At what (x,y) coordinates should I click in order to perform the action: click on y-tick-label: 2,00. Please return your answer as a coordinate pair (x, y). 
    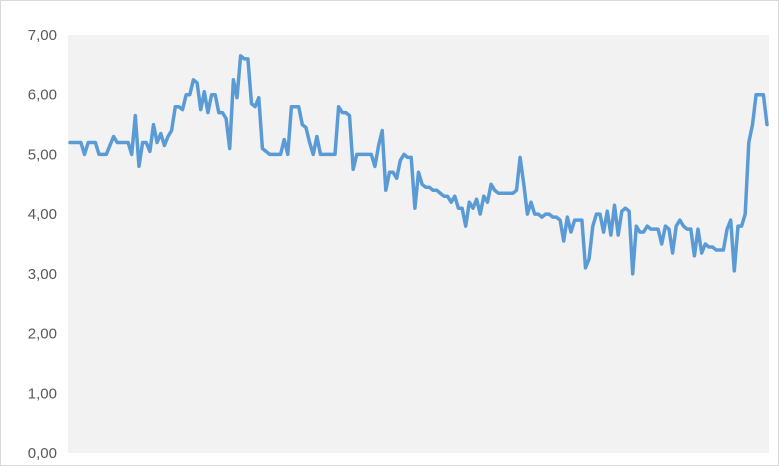
    Looking at the image, I should click on (42, 334).